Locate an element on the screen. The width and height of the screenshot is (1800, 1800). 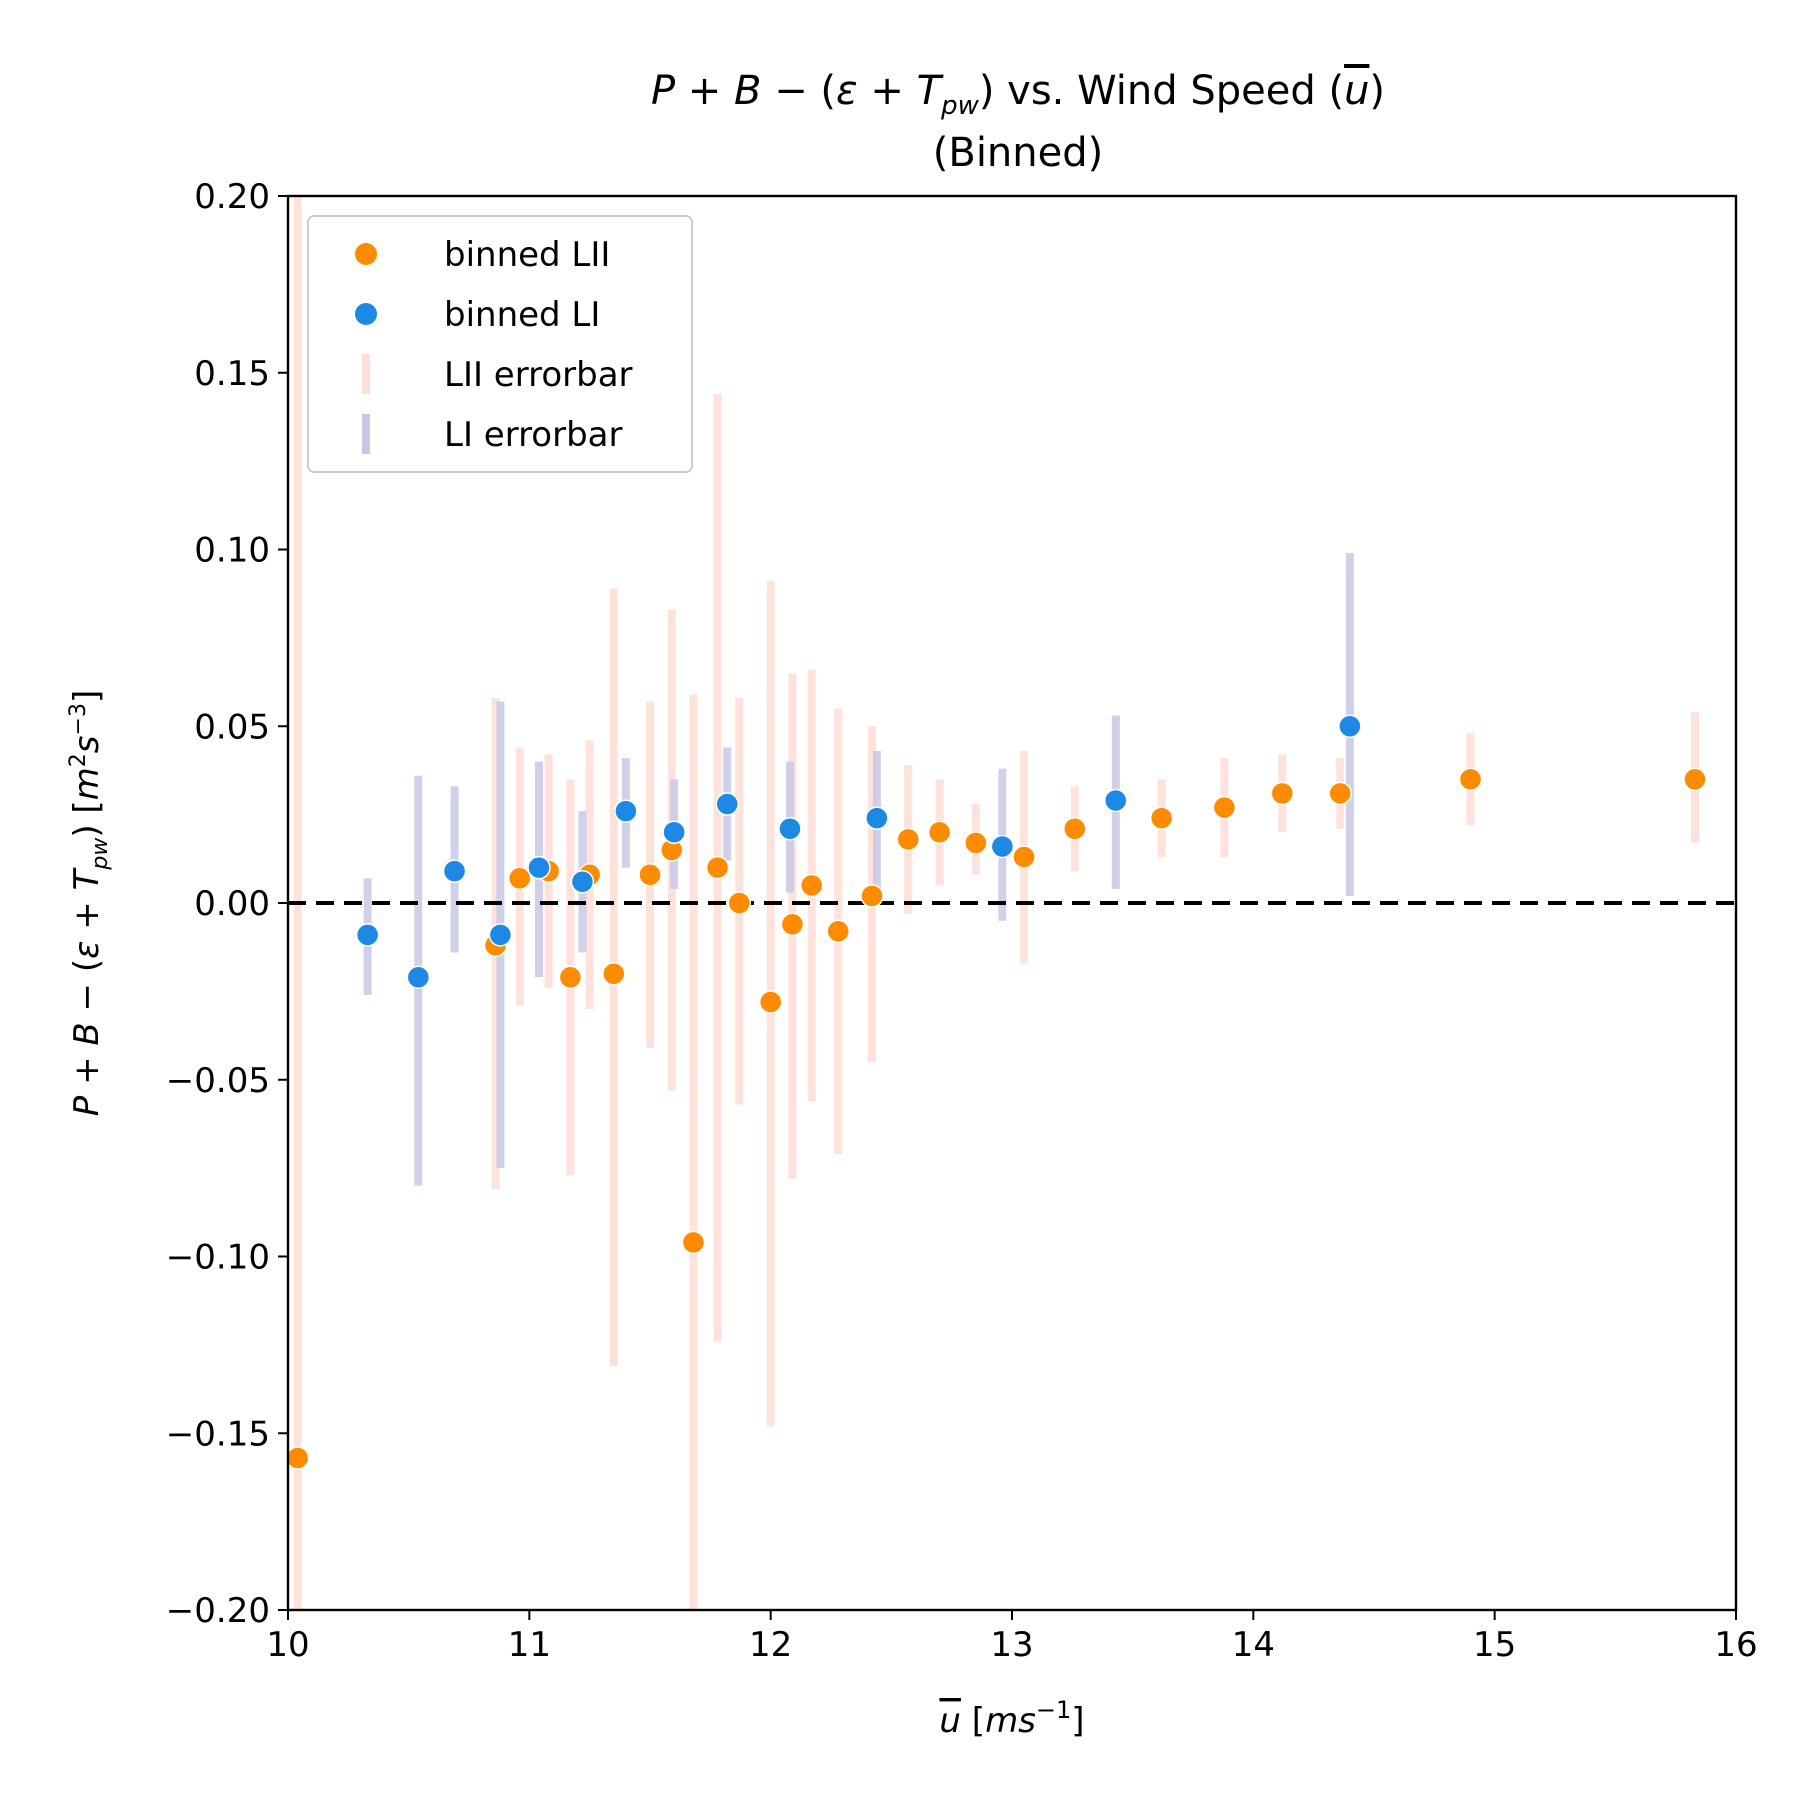
y-tick-label: −0.15 is located at coordinates (218, 1434).